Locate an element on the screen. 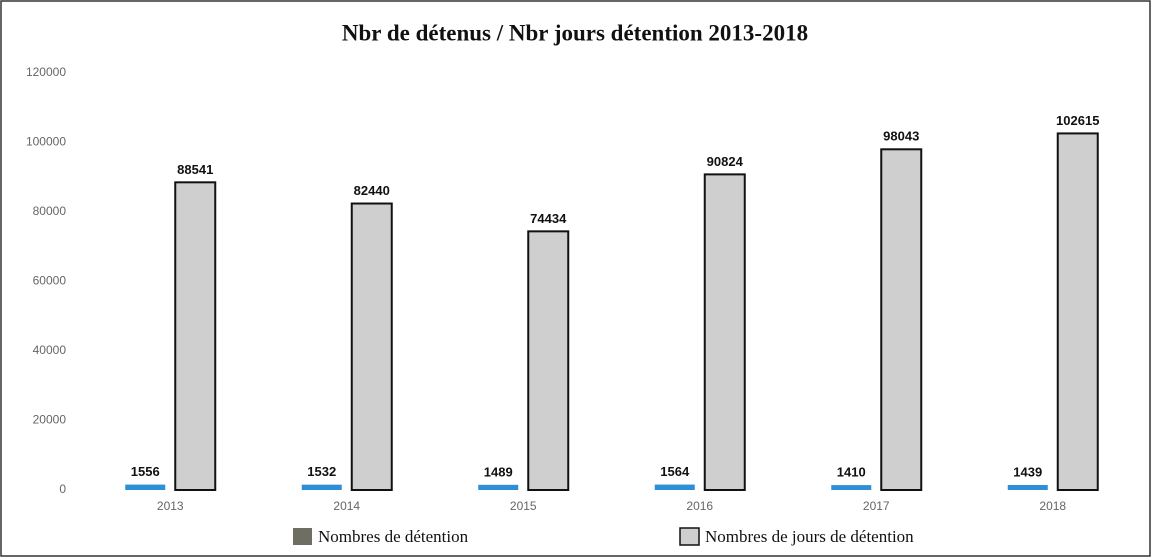 The image size is (1151, 557). y-tick-label: 120000 is located at coordinates (46, 72).